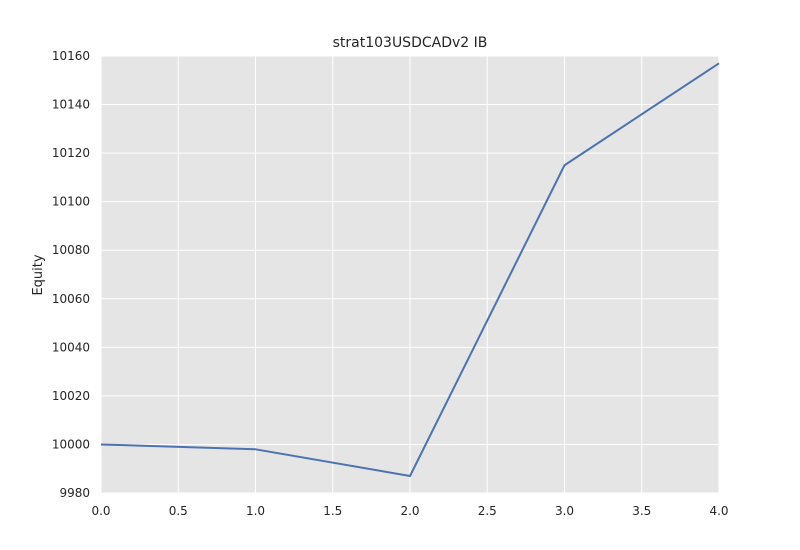 This screenshot has width=800, height=550. I want to click on y-axis-label: Equity, so click(38, 274).